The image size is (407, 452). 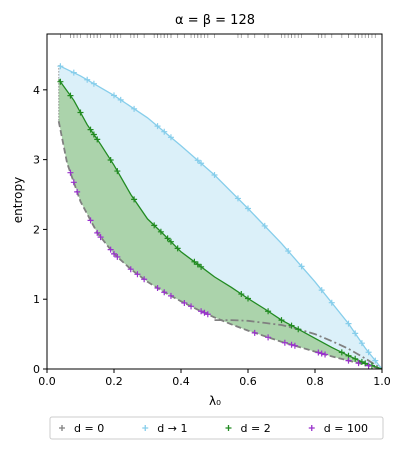 I want to click on y-axis-label: entropy, so click(x=18, y=200).